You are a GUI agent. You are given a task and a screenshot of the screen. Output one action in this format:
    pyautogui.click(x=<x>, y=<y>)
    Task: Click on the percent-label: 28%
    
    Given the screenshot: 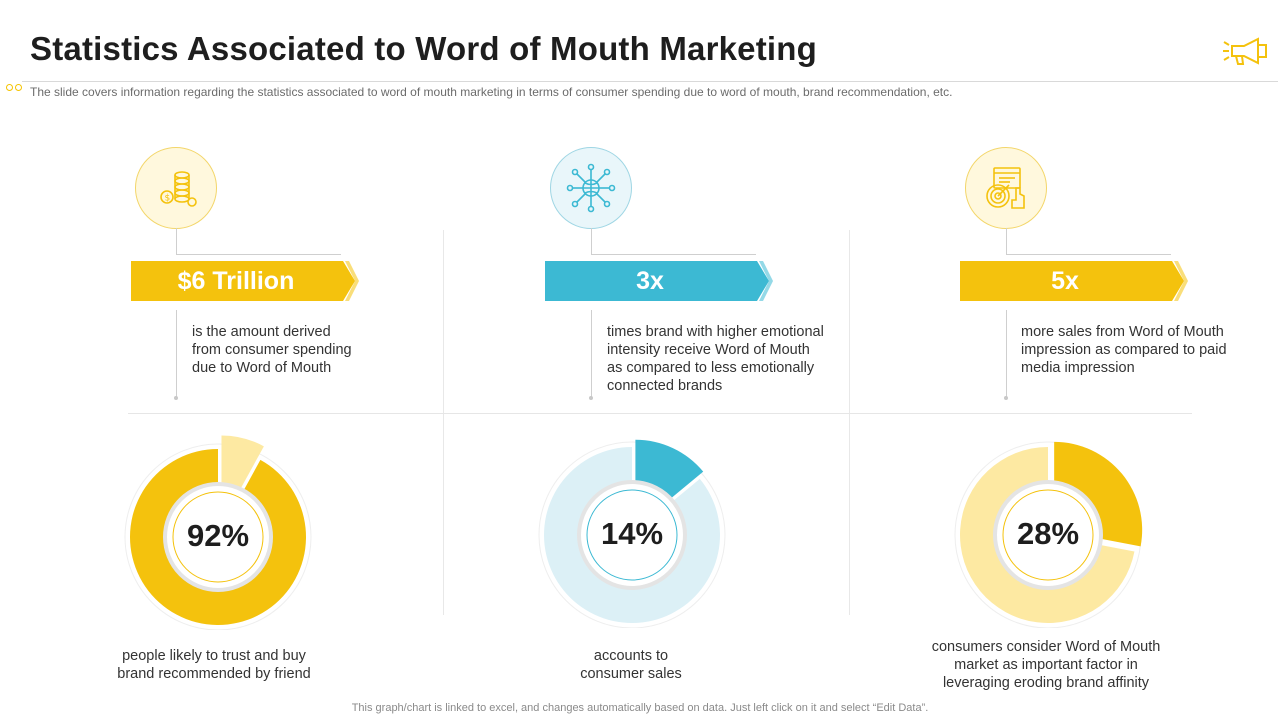 What is the action you would take?
    pyautogui.click(x=1048, y=533)
    